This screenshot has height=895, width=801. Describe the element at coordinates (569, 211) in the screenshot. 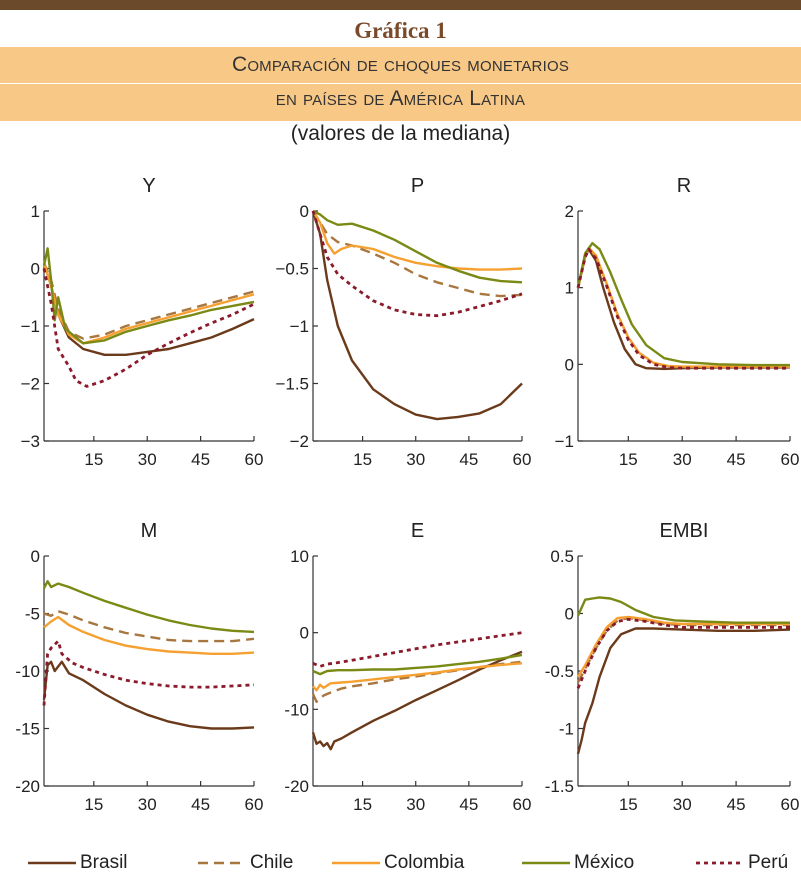

I see `y-tick-label: 2` at that location.